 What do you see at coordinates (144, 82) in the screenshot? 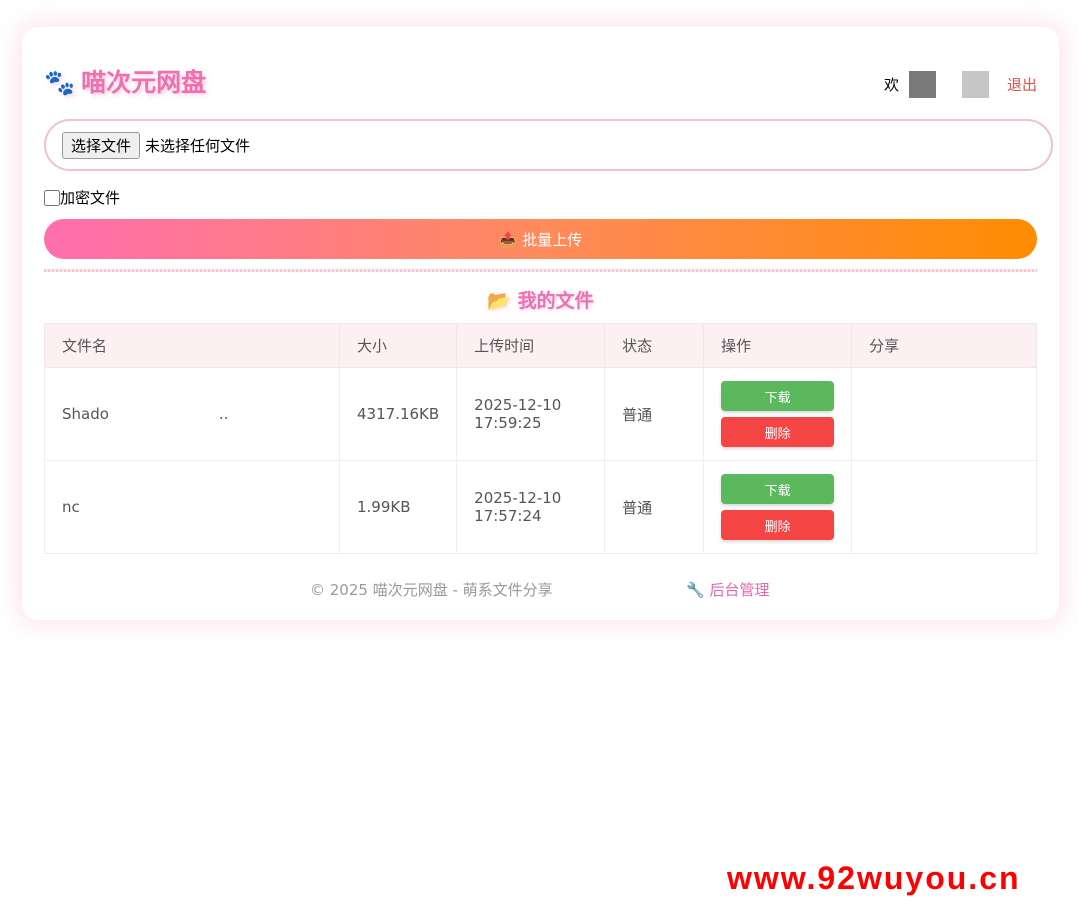
I see `site-title-text: 喵次元网盘` at bounding box center [144, 82].